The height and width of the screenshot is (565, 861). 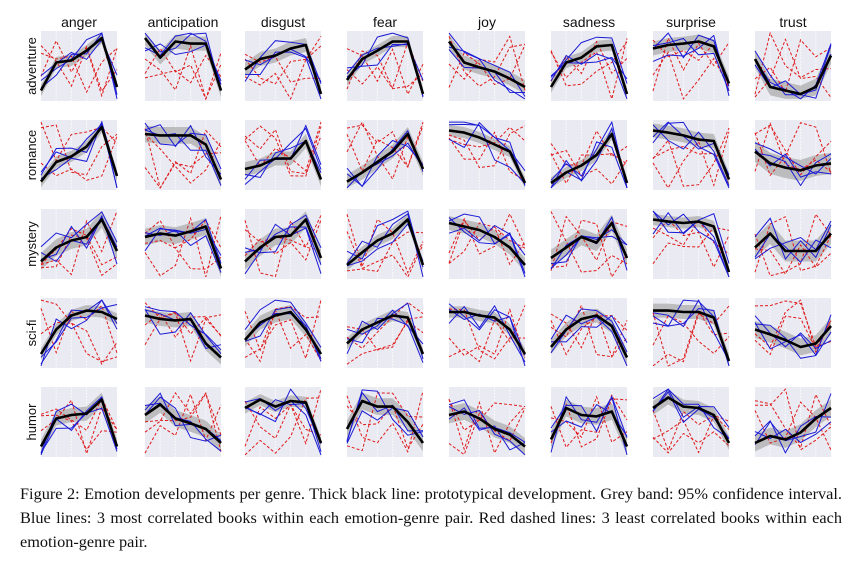 I want to click on panel-humor-disgust, so click(x=283, y=422).